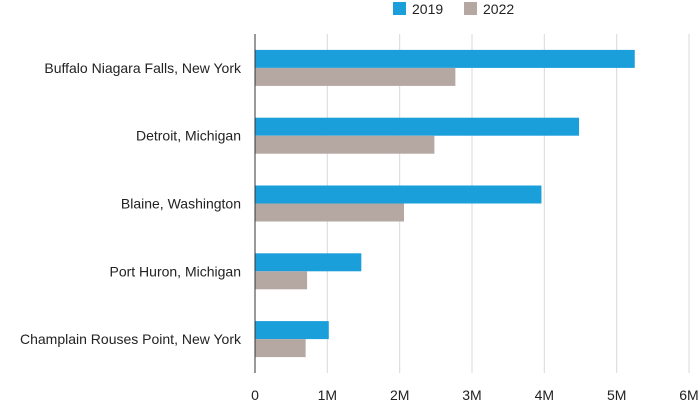 Image resolution: width=700 pixels, height=407 pixels. What do you see at coordinates (399, 395) in the screenshot?
I see `x-tick-label: 2M` at bounding box center [399, 395].